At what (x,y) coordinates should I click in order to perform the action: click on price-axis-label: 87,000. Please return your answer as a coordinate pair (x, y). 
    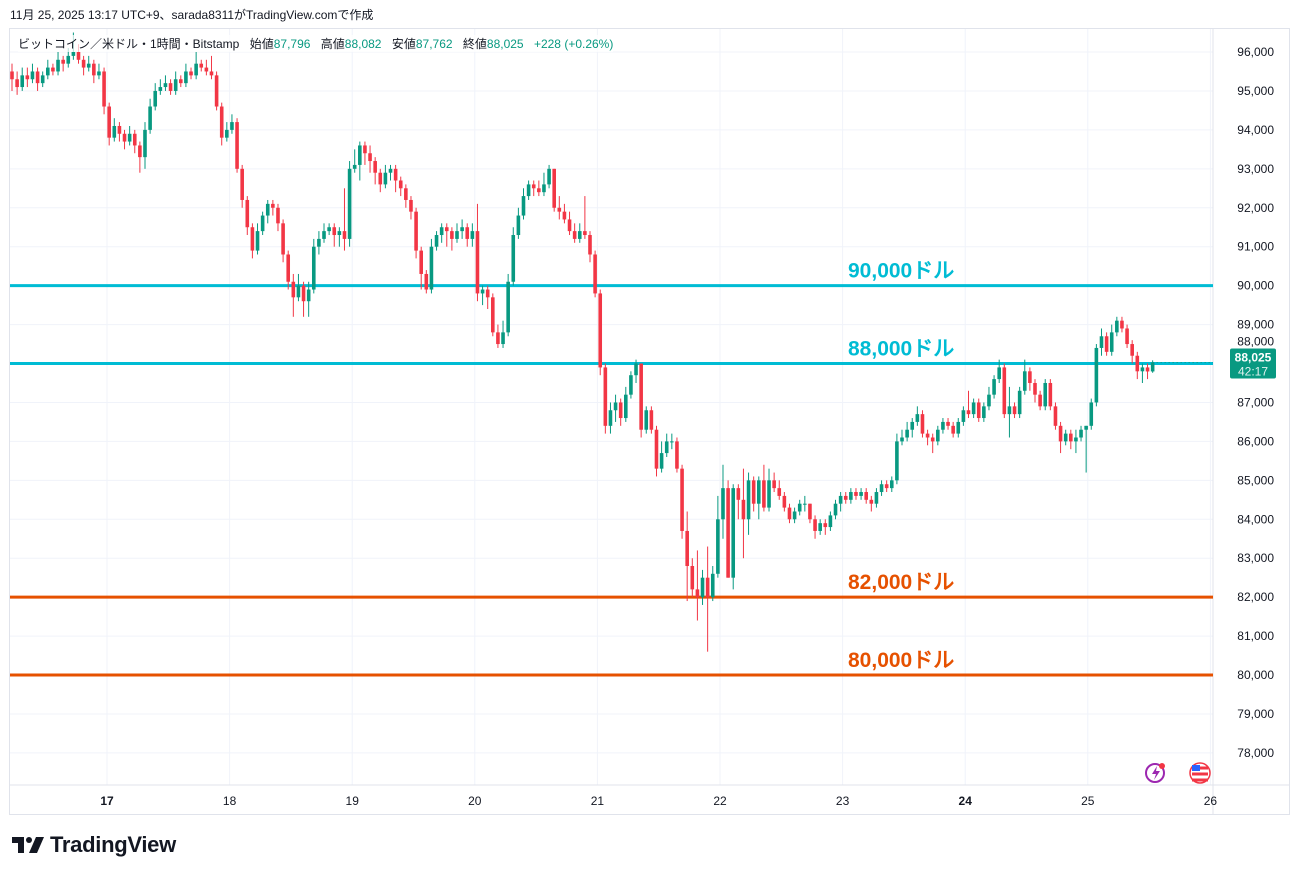
    Looking at the image, I should click on (1255, 402).